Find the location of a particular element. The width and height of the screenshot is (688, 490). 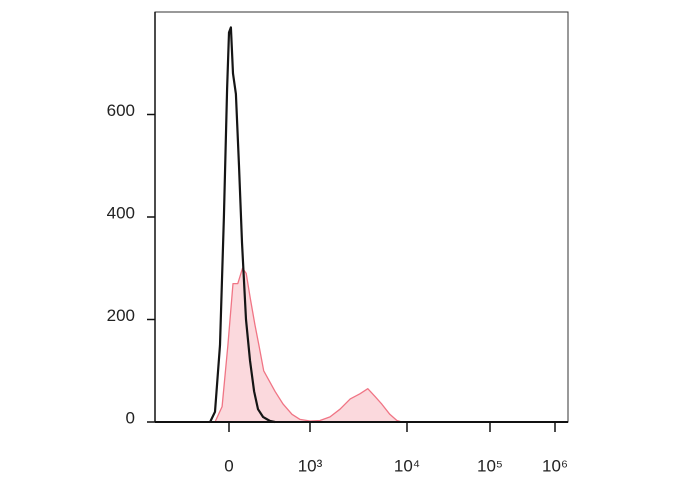

y-tick-label: 200 is located at coordinates (121, 315).